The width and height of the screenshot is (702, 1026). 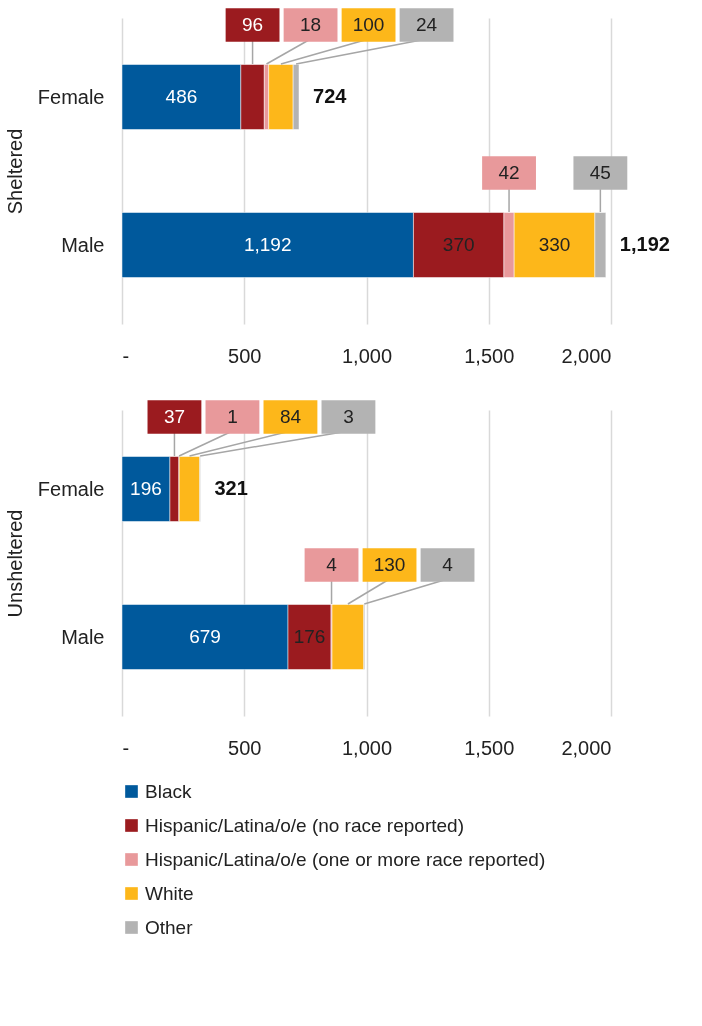 I want to click on data-label: 679, so click(x=205, y=636).